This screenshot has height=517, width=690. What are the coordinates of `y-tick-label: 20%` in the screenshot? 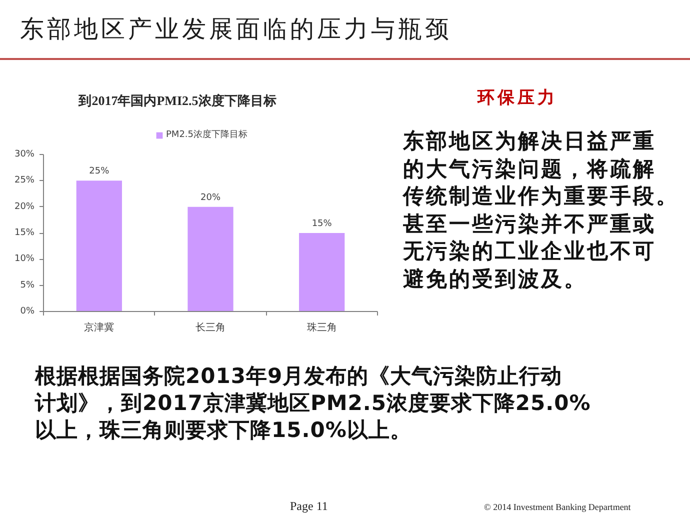 It's located at (24, 207).